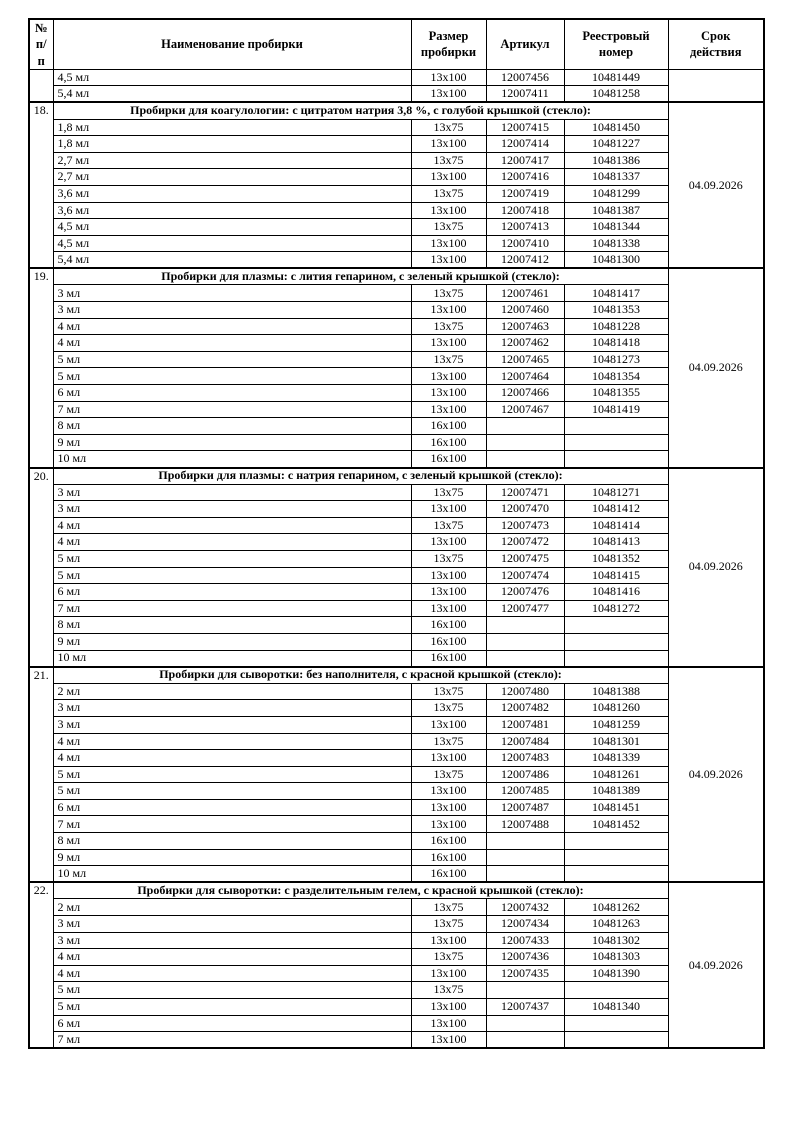 Image resolution: width=800 pixels, height=1131 pixels. I want to click on table-row: 3 мл 13x75 12007471 10481271, so click(396, 492).